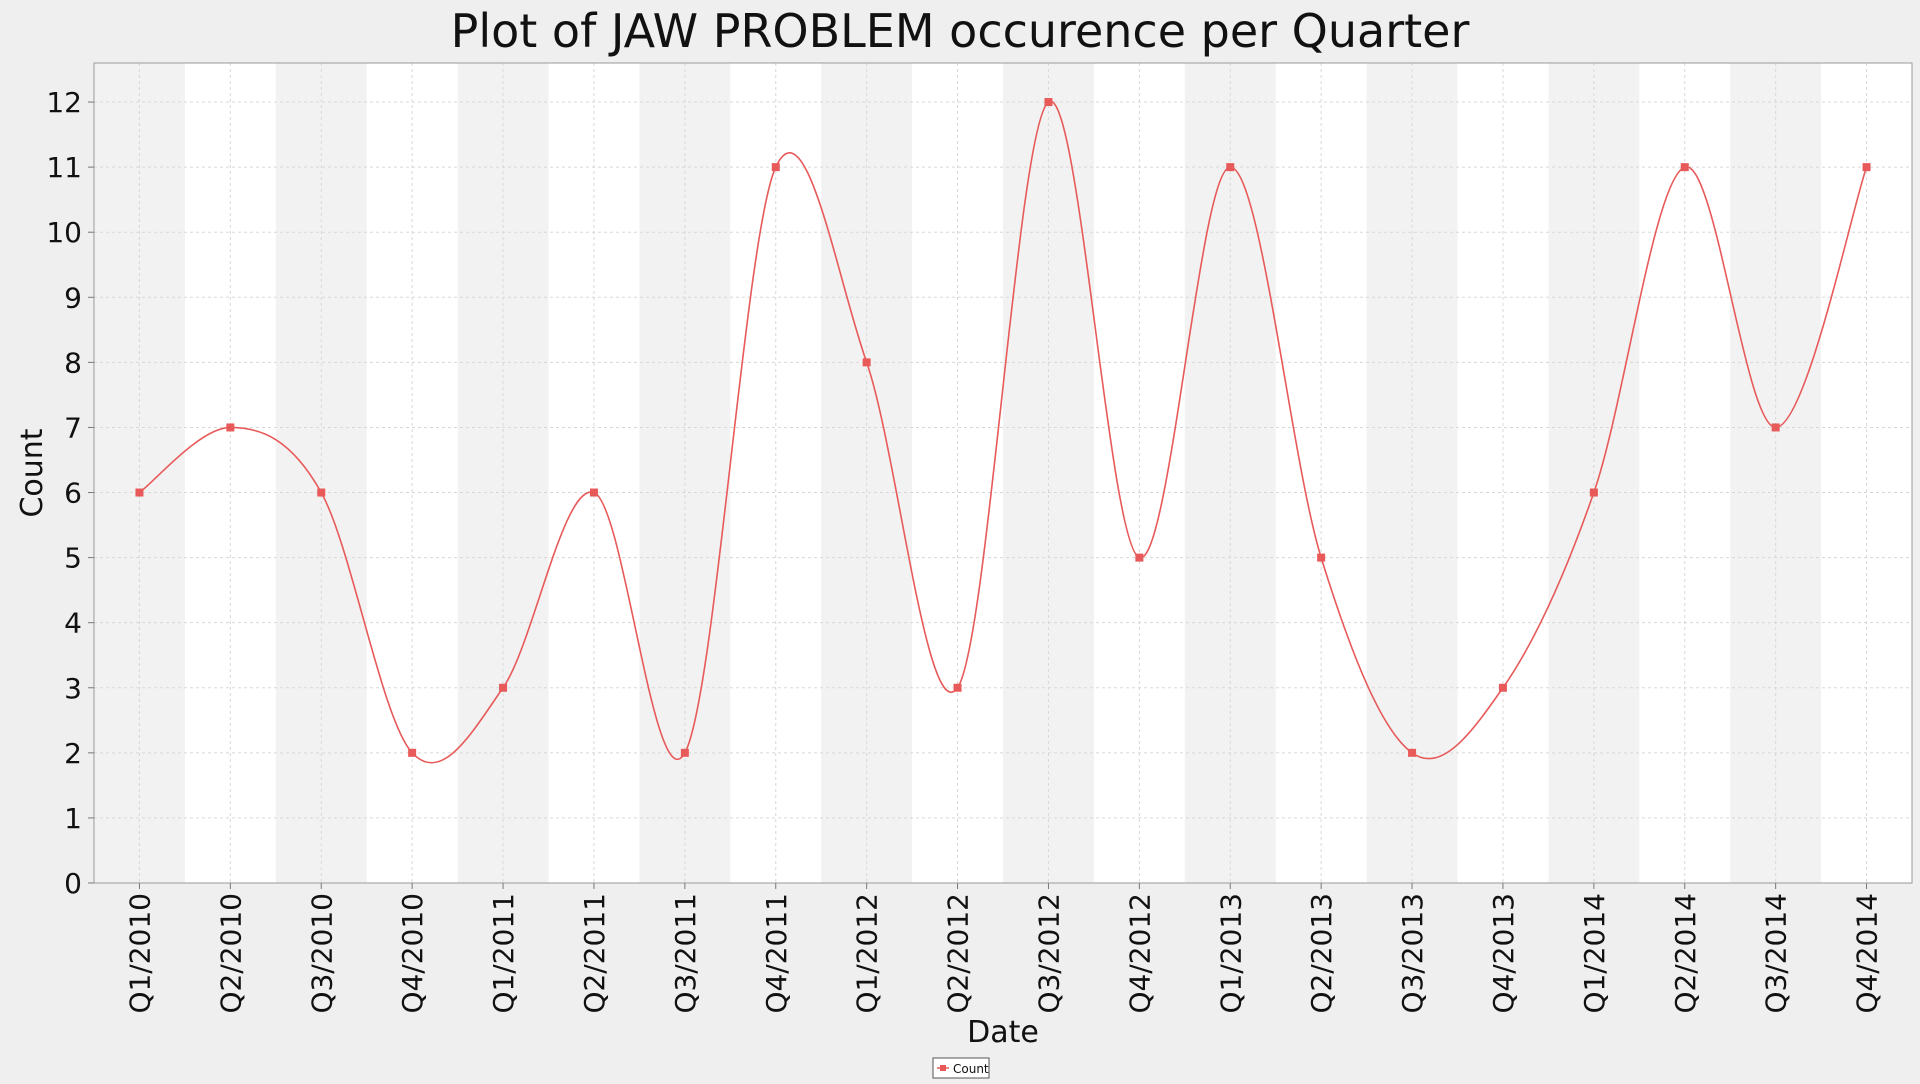  What do you see at coordinates (139, 953) in the screenshot?
I see `x-tick-label: Q1/2010` at bounding box center [139, 953].